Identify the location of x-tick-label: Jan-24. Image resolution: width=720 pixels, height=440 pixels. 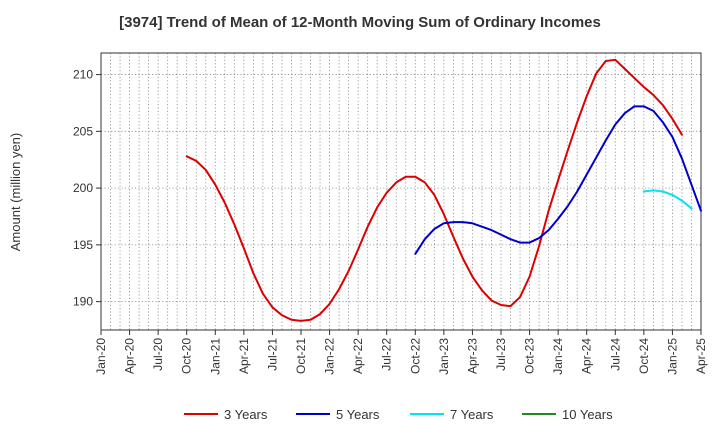
(558, 356).